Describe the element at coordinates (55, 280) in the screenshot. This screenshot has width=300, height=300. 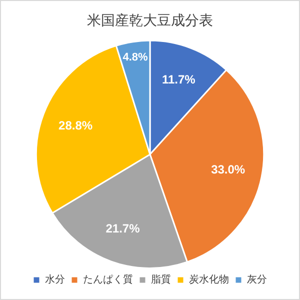
I see `legend-label: 水分` at that location.